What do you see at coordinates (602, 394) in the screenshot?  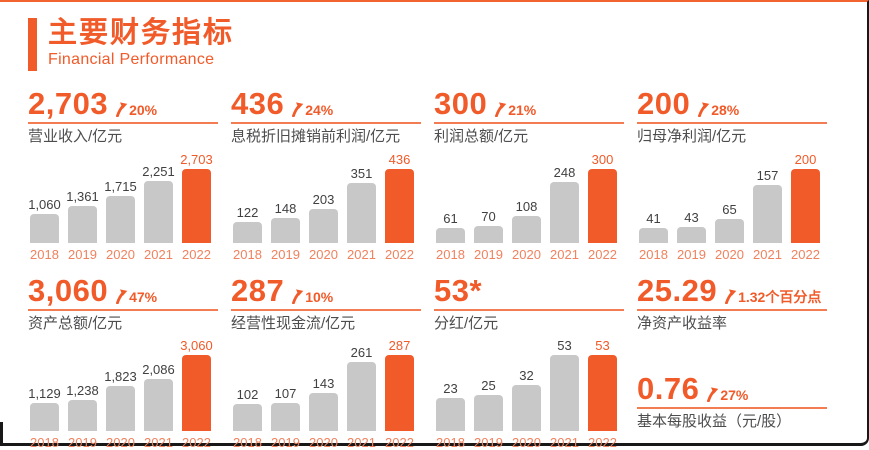 I see `bar-cell: 53 2022` at bounding box center [602, 394].